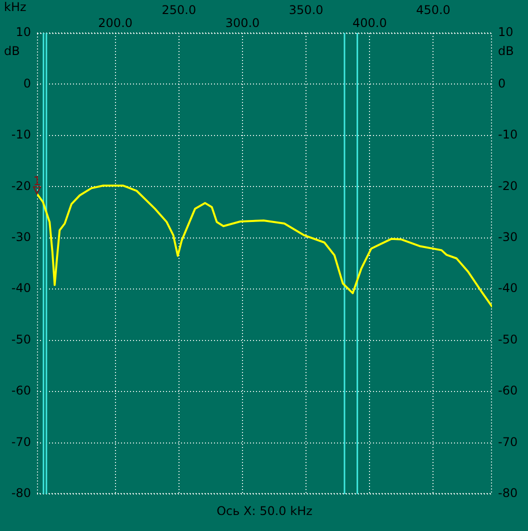 The height and width of the screenshot is (531, 528). I want to click on text: Ось X: 50.0 kHz, so click(264, 511).